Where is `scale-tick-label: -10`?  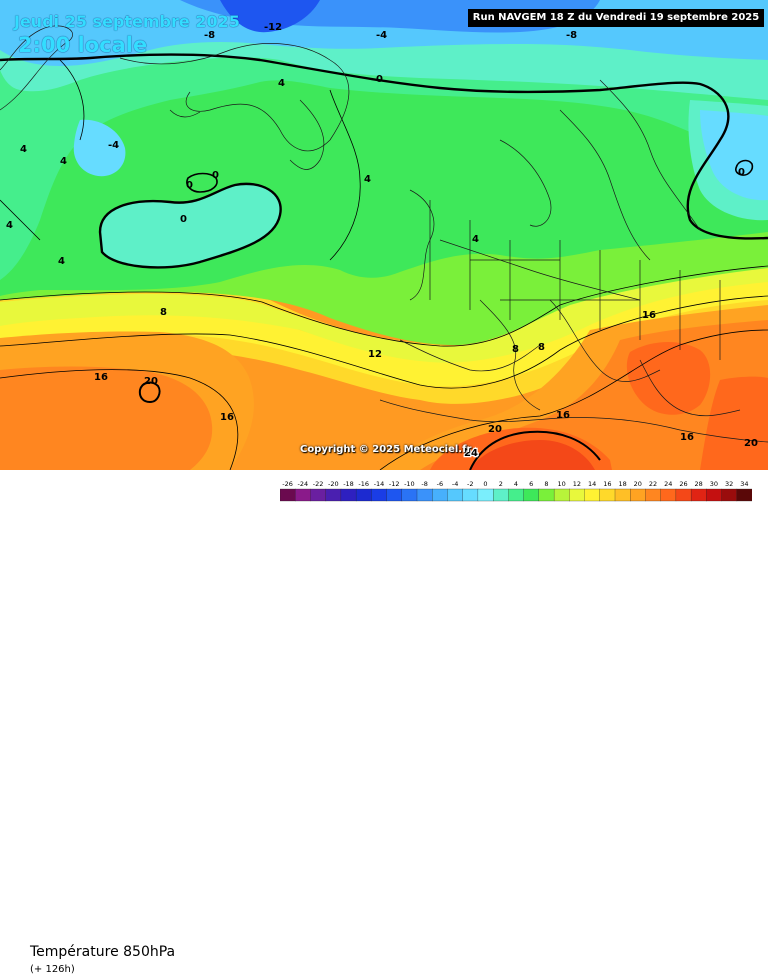
scale-tick-label: -10 is located at coordinates (409, 484).